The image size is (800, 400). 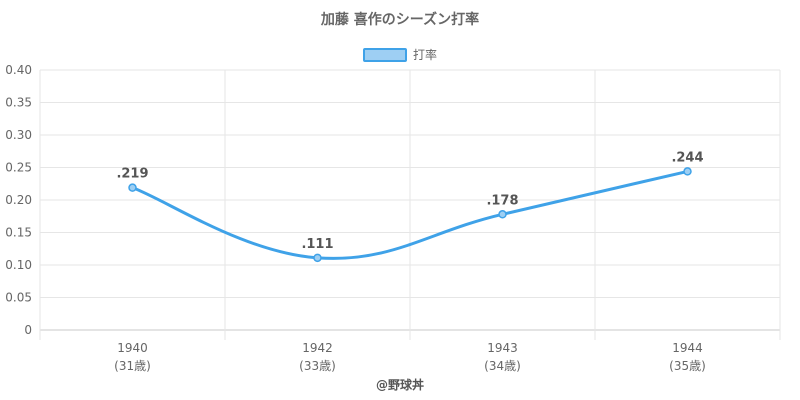 What do you see at coordinates (317, 244) in the screenshot?
I see `data-label: .111` at bounding box center [317, 244].